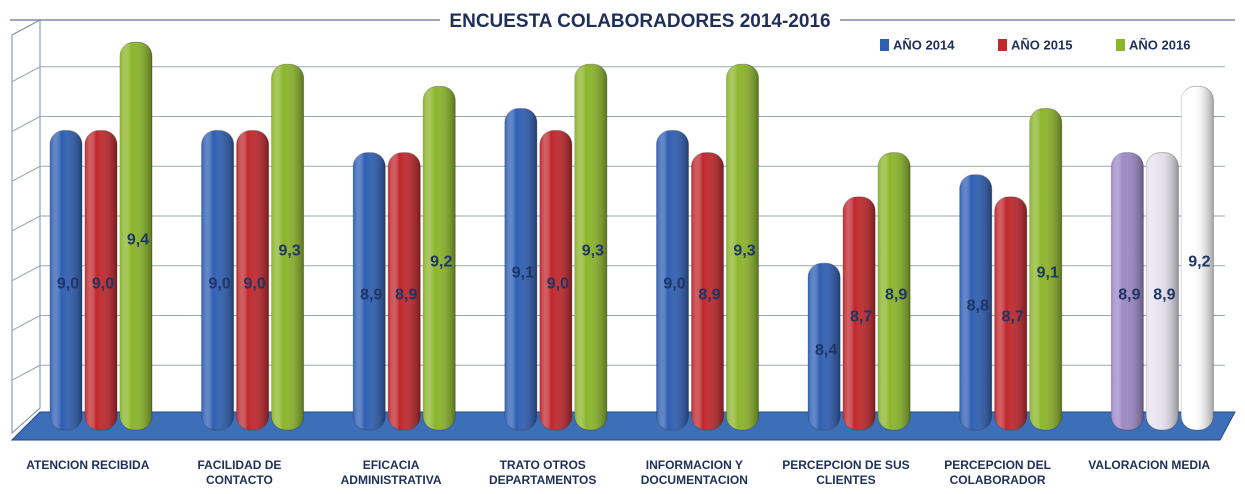 The width and height of the screenshot is (1245, 494). What do you see at coordinates (138, 239) in the screenshot?
I see `value-label: 9,4` at bounding box center [138, 239].